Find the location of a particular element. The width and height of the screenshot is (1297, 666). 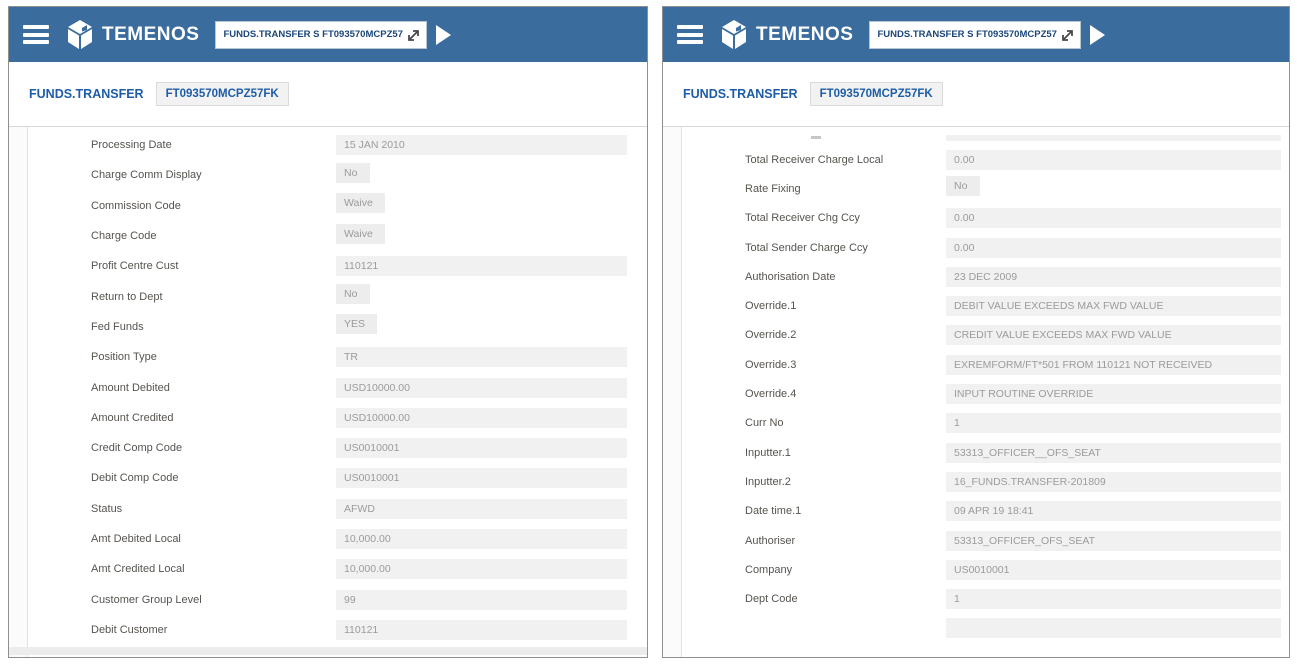

field-value: INPUT ROUTINE OVERRIDE is located at coordinates (1113, 394).